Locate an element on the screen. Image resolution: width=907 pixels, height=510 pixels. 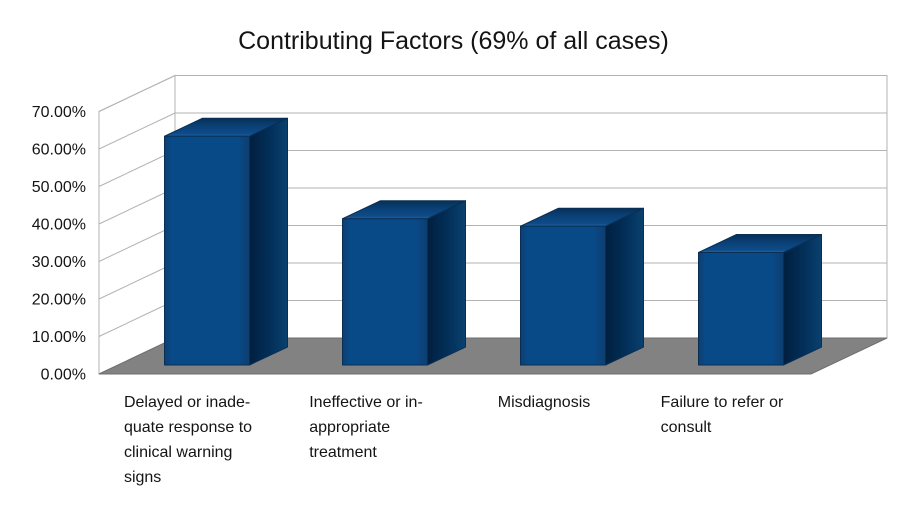
y-tick-label: 70.00% is located at coordinates (59, 112).